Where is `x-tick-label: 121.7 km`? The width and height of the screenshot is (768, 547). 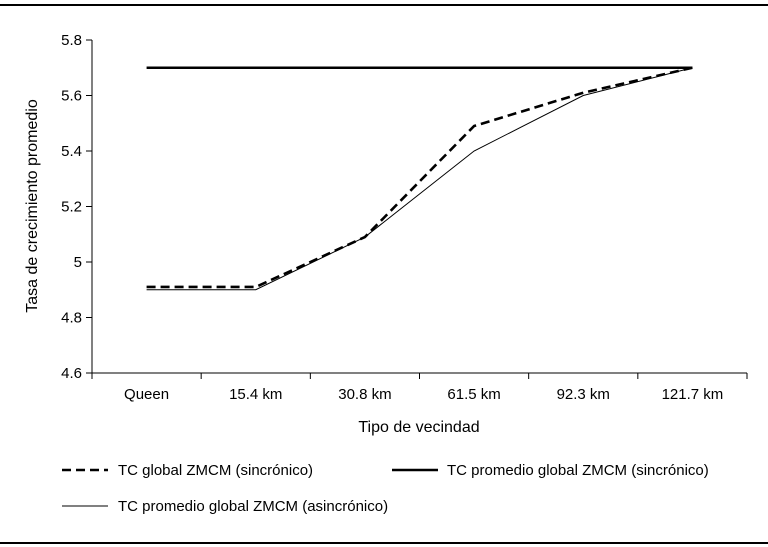 x-tick-label: 121.7 km is located at coordinates (693, 394).